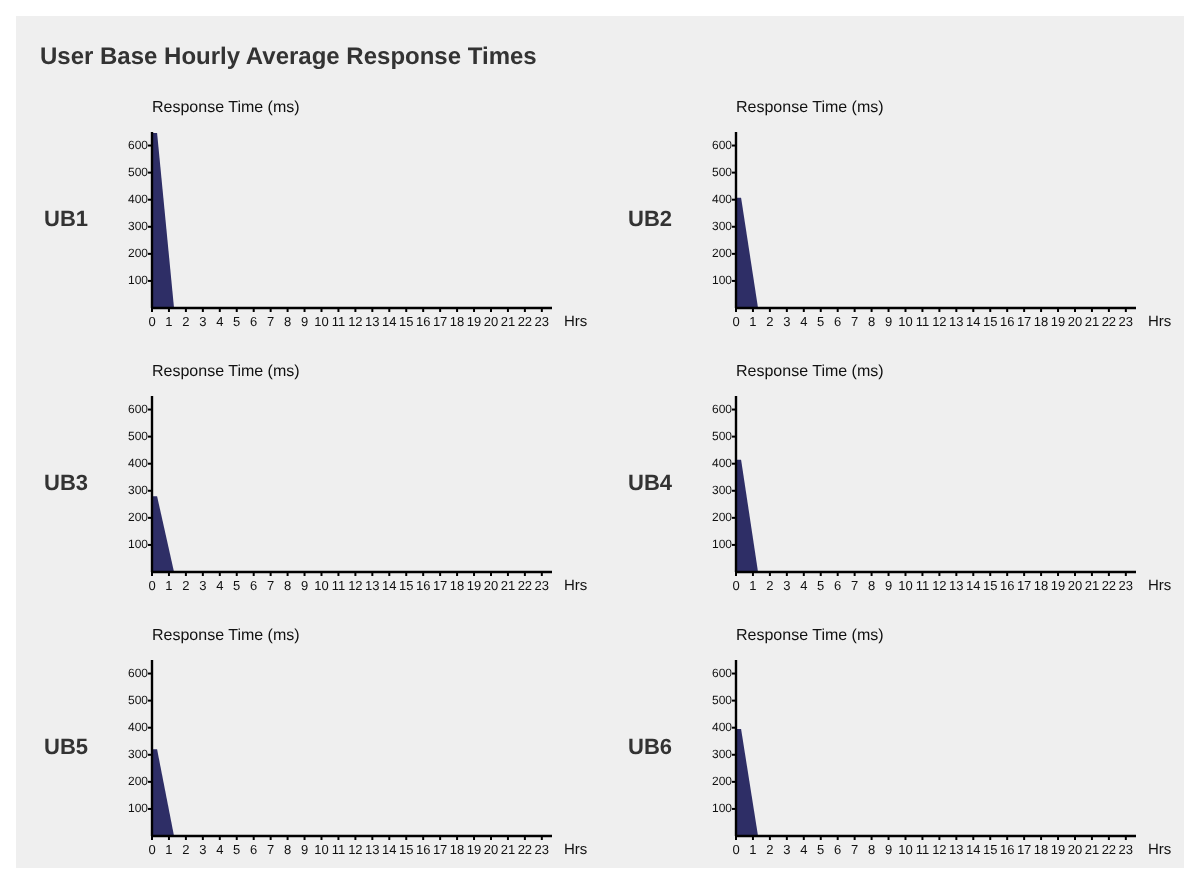  What do you see at coordinates (650, 747) in the screenshot?
I see `text: UB6` at bounding box center [650, 747].